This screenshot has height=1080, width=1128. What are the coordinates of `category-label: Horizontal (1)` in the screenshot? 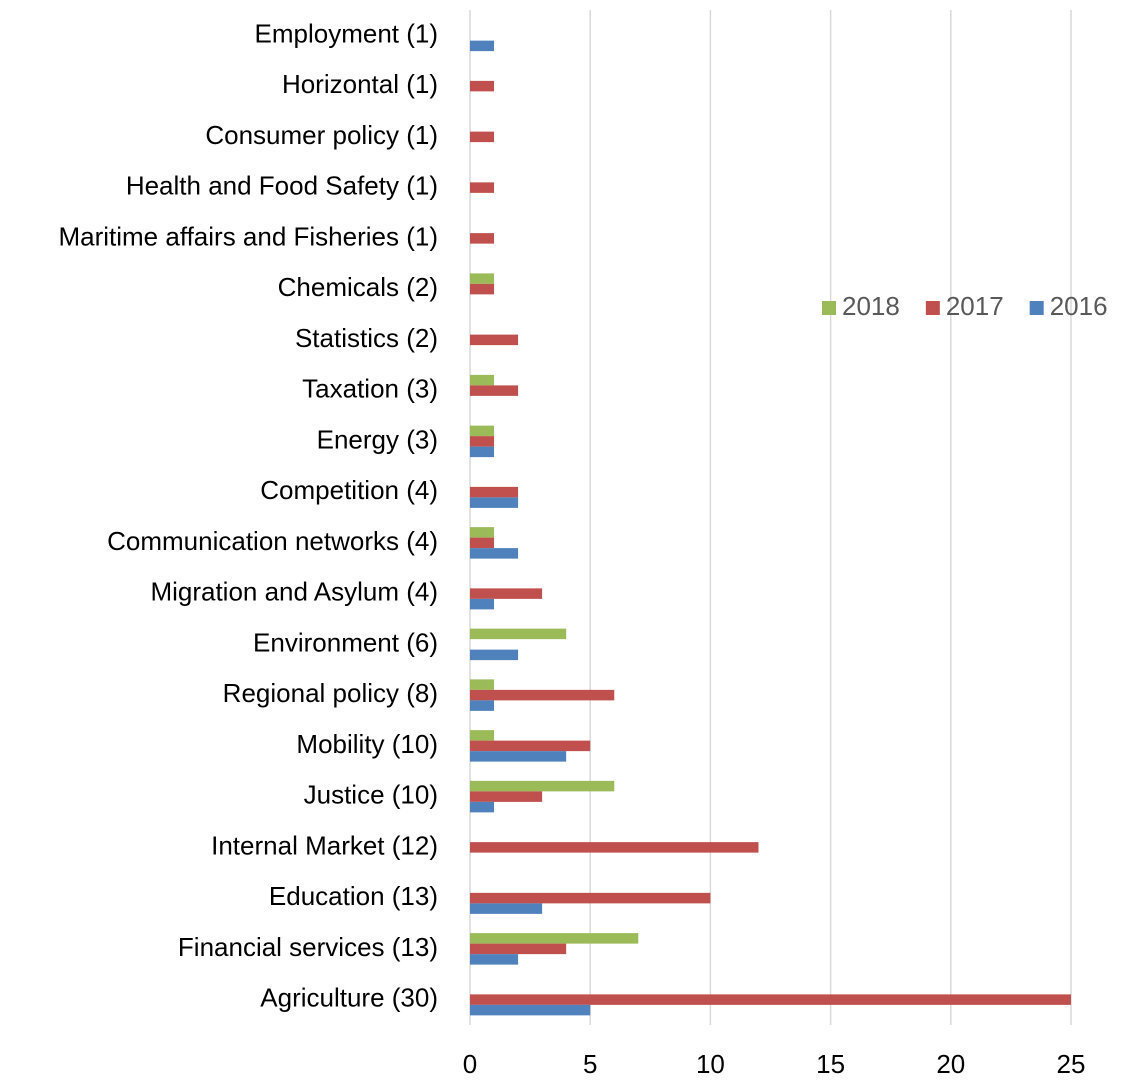 It's located at (360, 84).